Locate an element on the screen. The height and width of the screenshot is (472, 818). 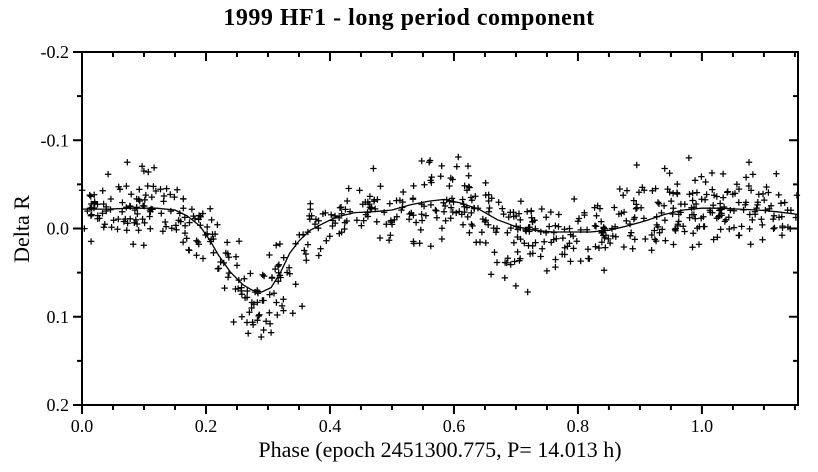
x-tick-label: 0.8 is located at coordinates (578, 426).